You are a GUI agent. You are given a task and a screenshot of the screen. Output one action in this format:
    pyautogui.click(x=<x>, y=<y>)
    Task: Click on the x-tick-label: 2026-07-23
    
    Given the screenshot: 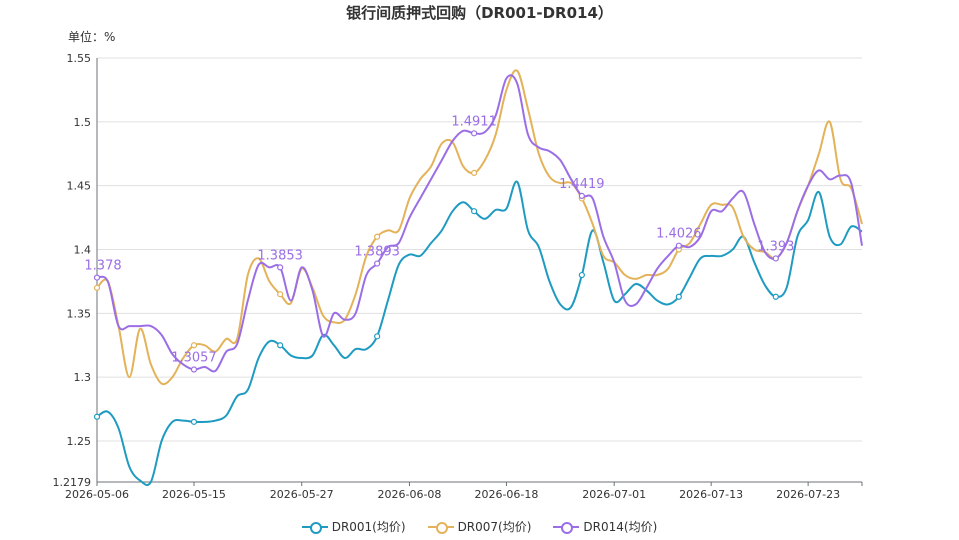 What is the action you would take?
    pyautogui.click(x=808, y=494)
    